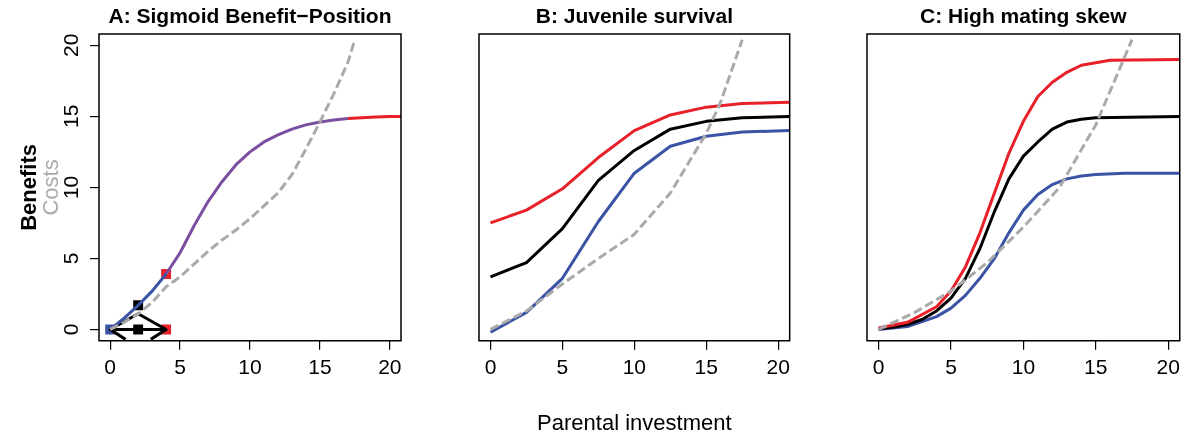  Describe the element at coordinates (634, 16) in the screenshot. I see `chart-title: B: Juvenile survival` at that location.